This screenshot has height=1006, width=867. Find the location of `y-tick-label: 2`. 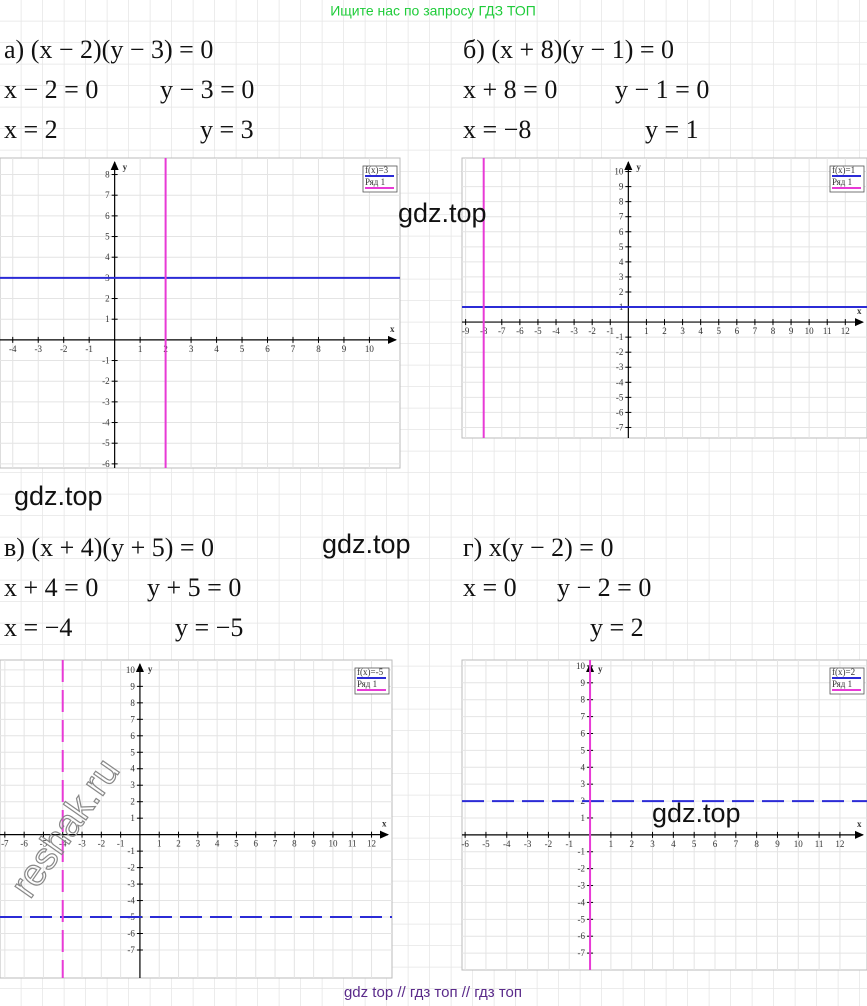

y-tick-label: 2 is located at coordinates (132, 802).